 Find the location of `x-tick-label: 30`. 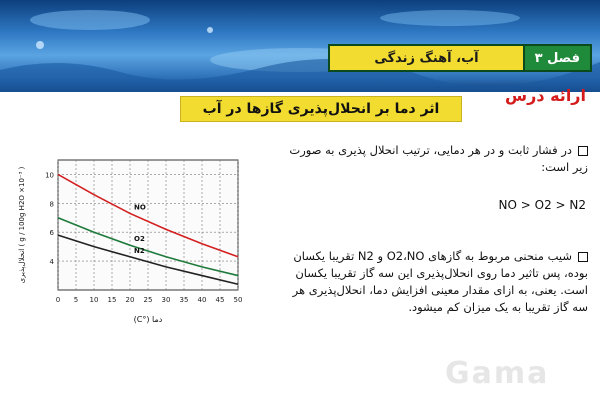

x-tick-label: 30 is located at coordinates (166, 300).